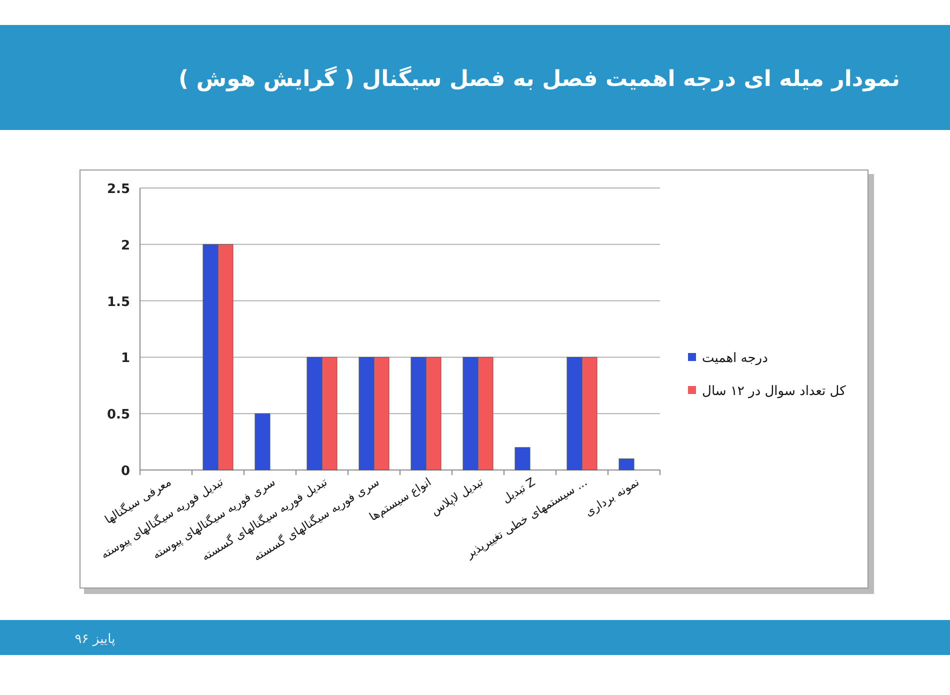 The image size is (950, 695). I want to click on y-tick-label: 0, so click(125, 471).